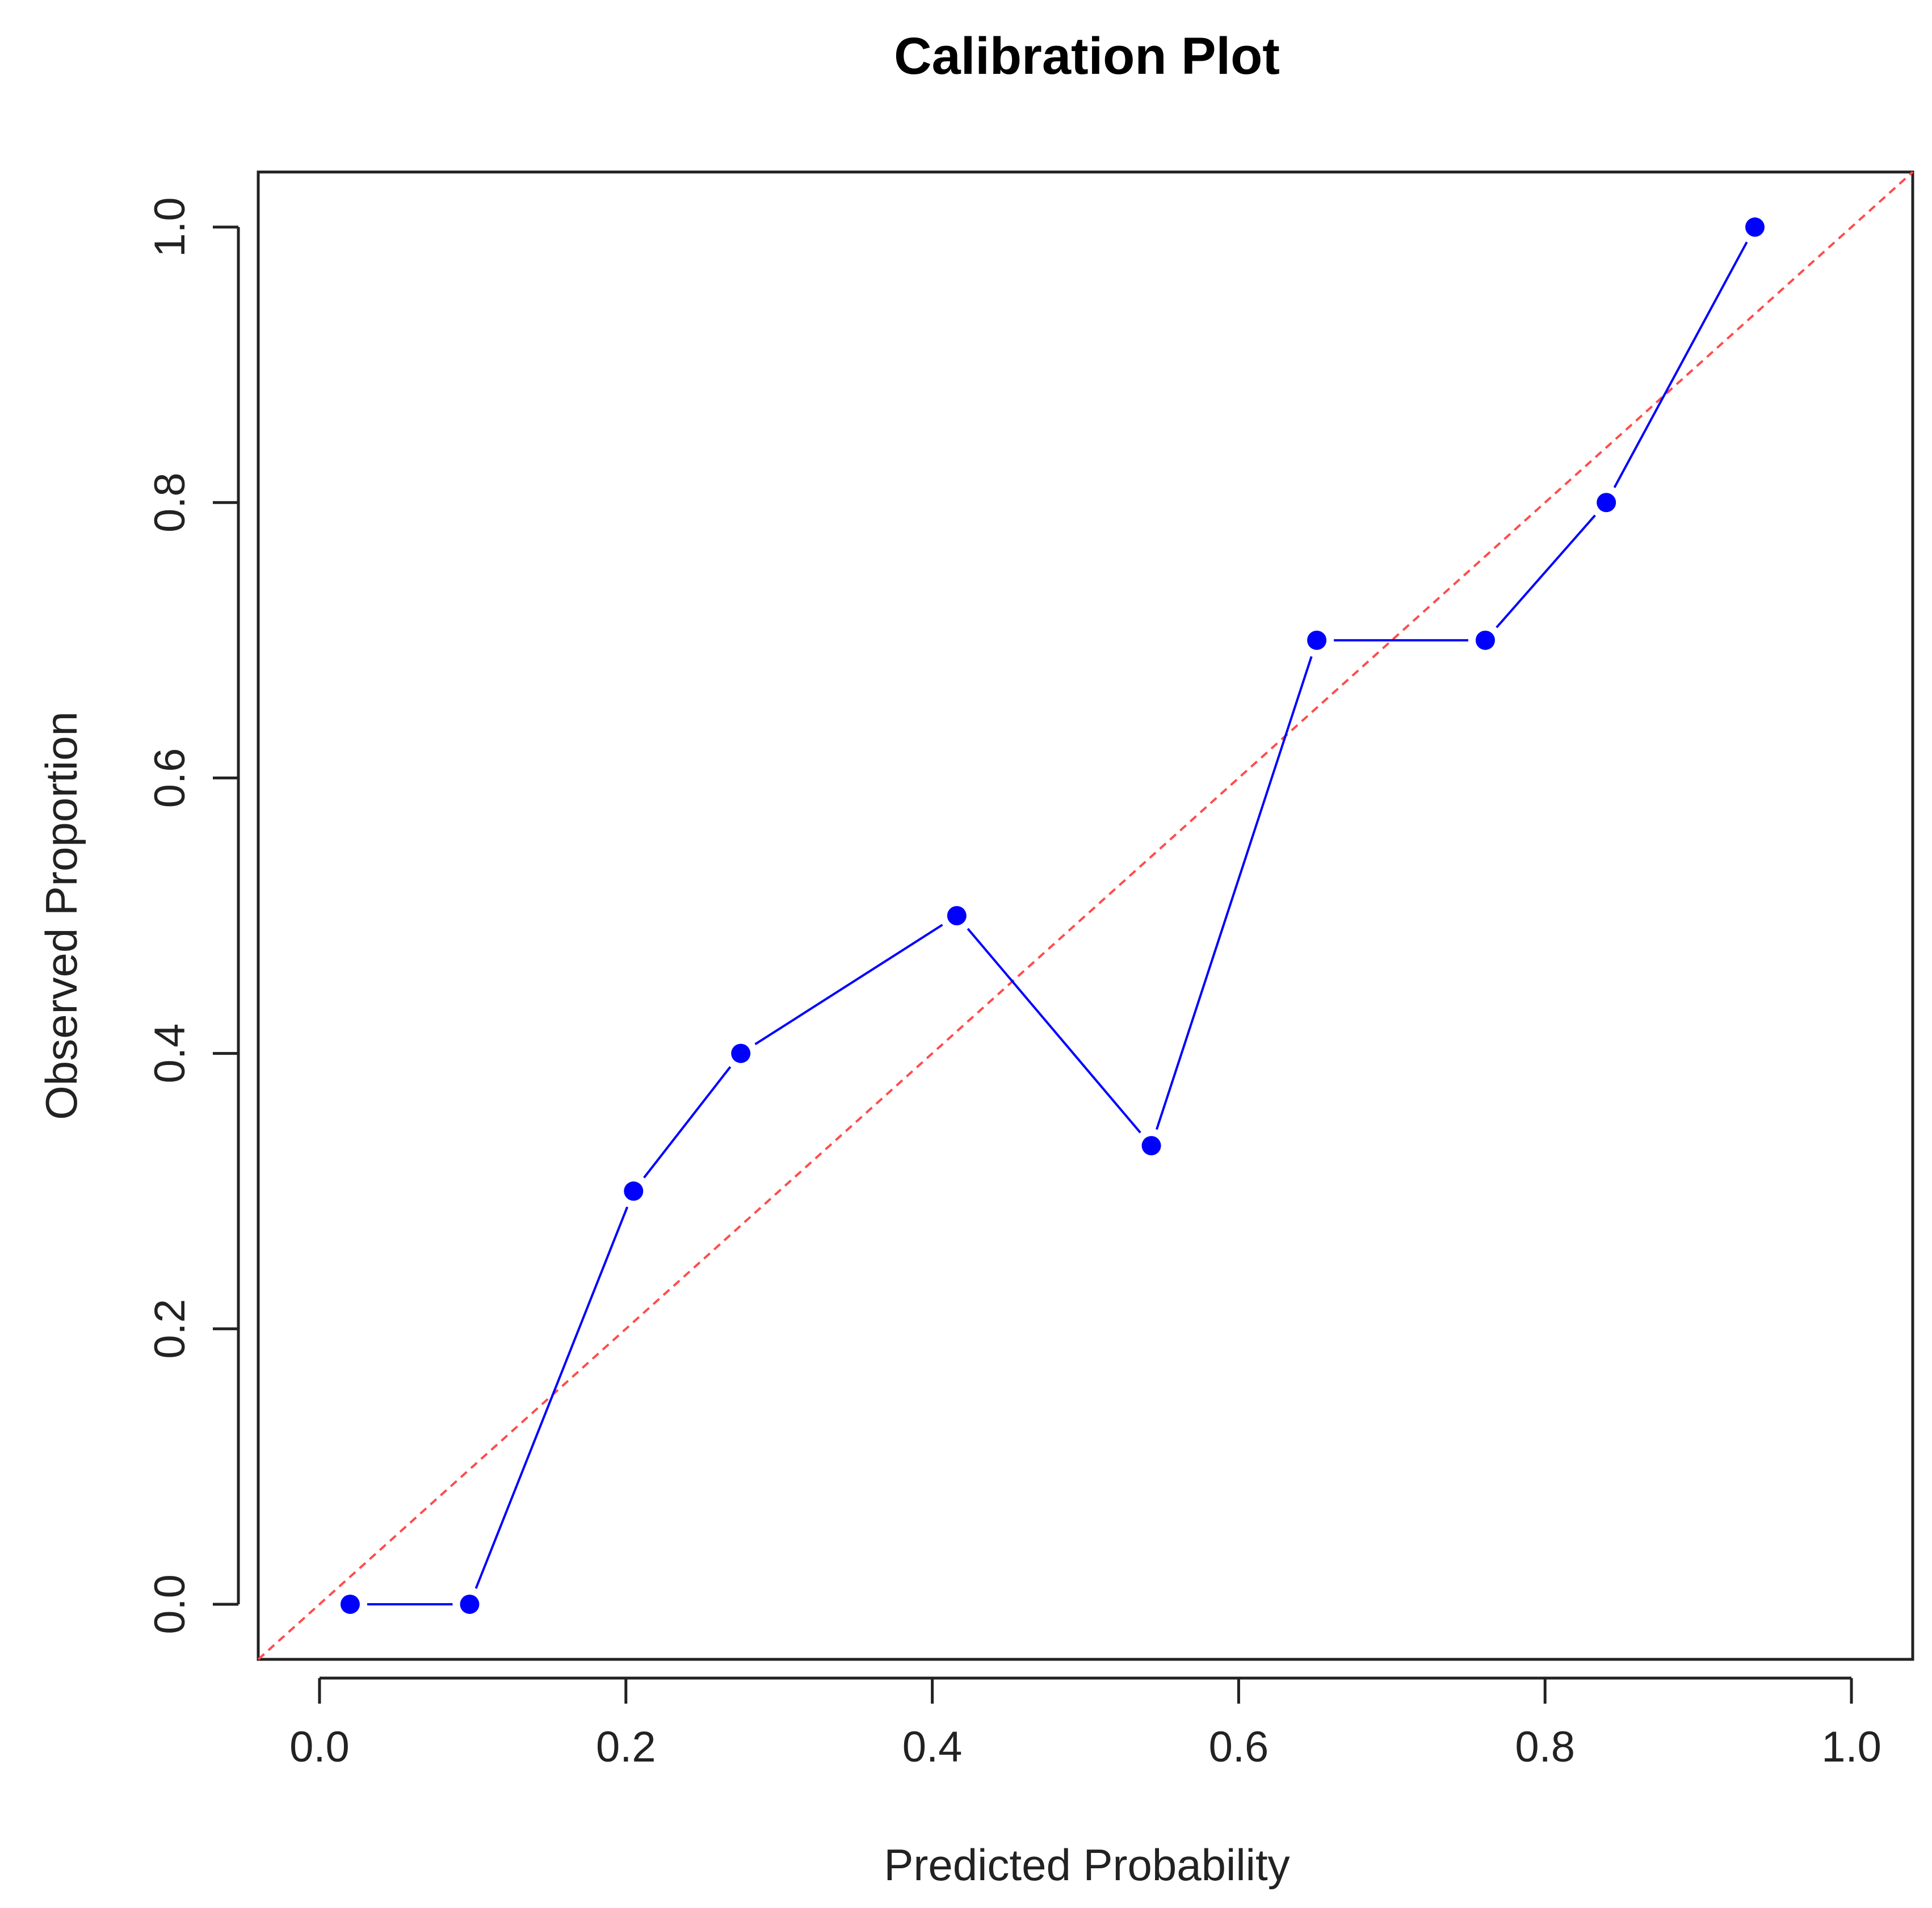  What do you see at coordinates (1087, 1865) in the screenshot?
I see `x-axis-label: Predicted Probability` at bounding box center [1087, 1865].